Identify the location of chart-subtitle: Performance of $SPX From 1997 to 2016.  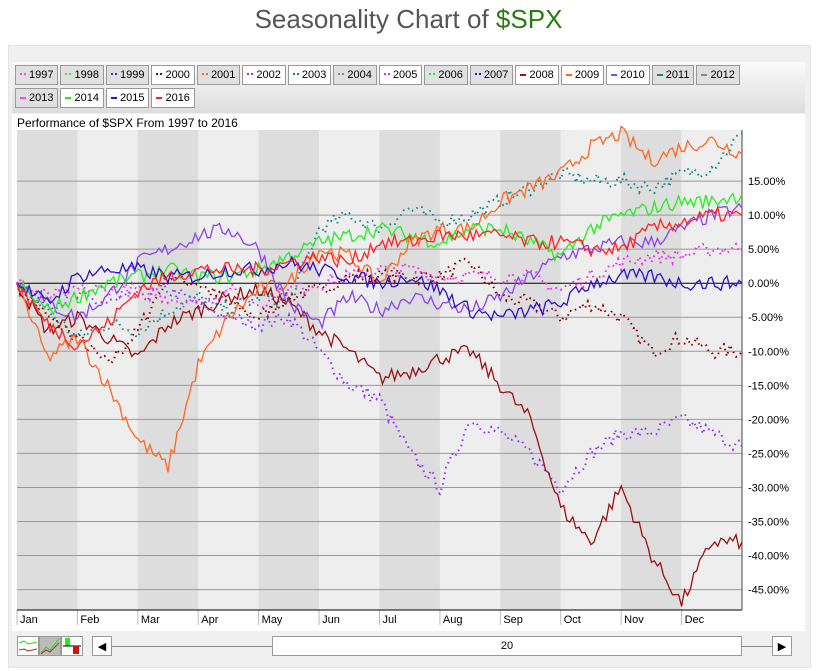
(127, 123).